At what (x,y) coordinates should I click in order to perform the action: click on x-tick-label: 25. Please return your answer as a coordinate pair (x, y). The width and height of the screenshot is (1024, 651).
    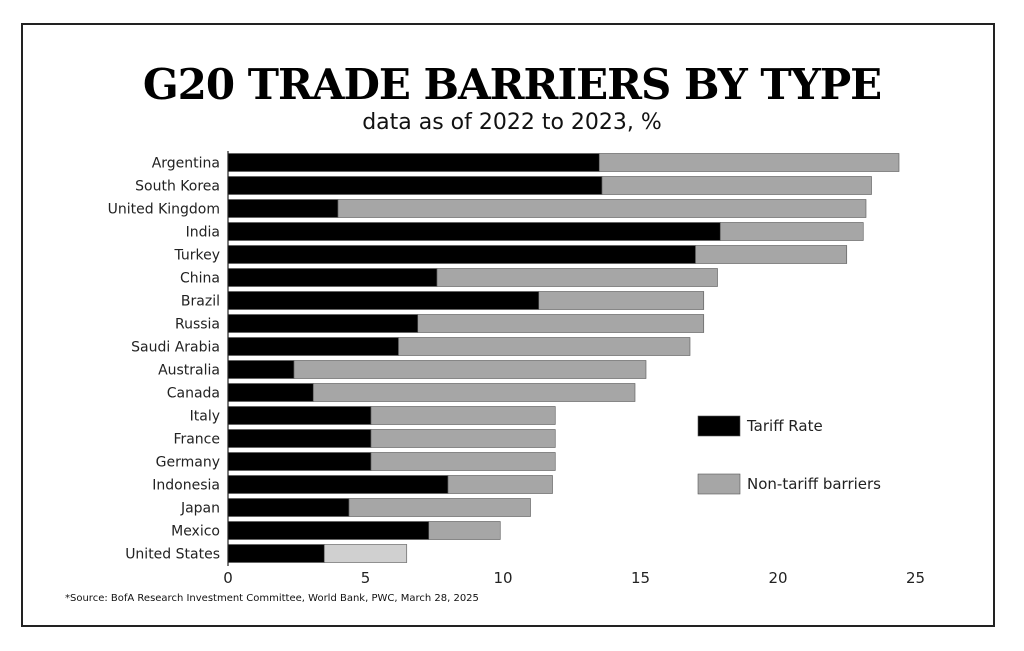
    Looking at the image, I should click on (915, 578).